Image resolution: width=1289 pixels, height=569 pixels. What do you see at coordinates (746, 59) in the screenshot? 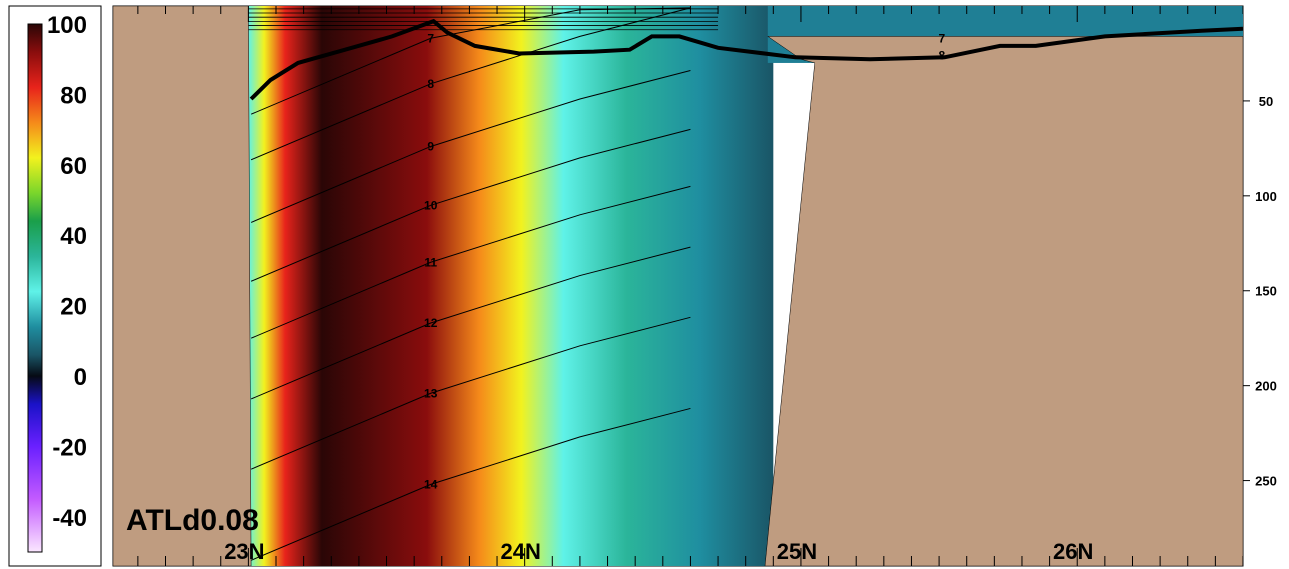
I see `mixed-layer-depth-line` at bounding box center [746, 59].